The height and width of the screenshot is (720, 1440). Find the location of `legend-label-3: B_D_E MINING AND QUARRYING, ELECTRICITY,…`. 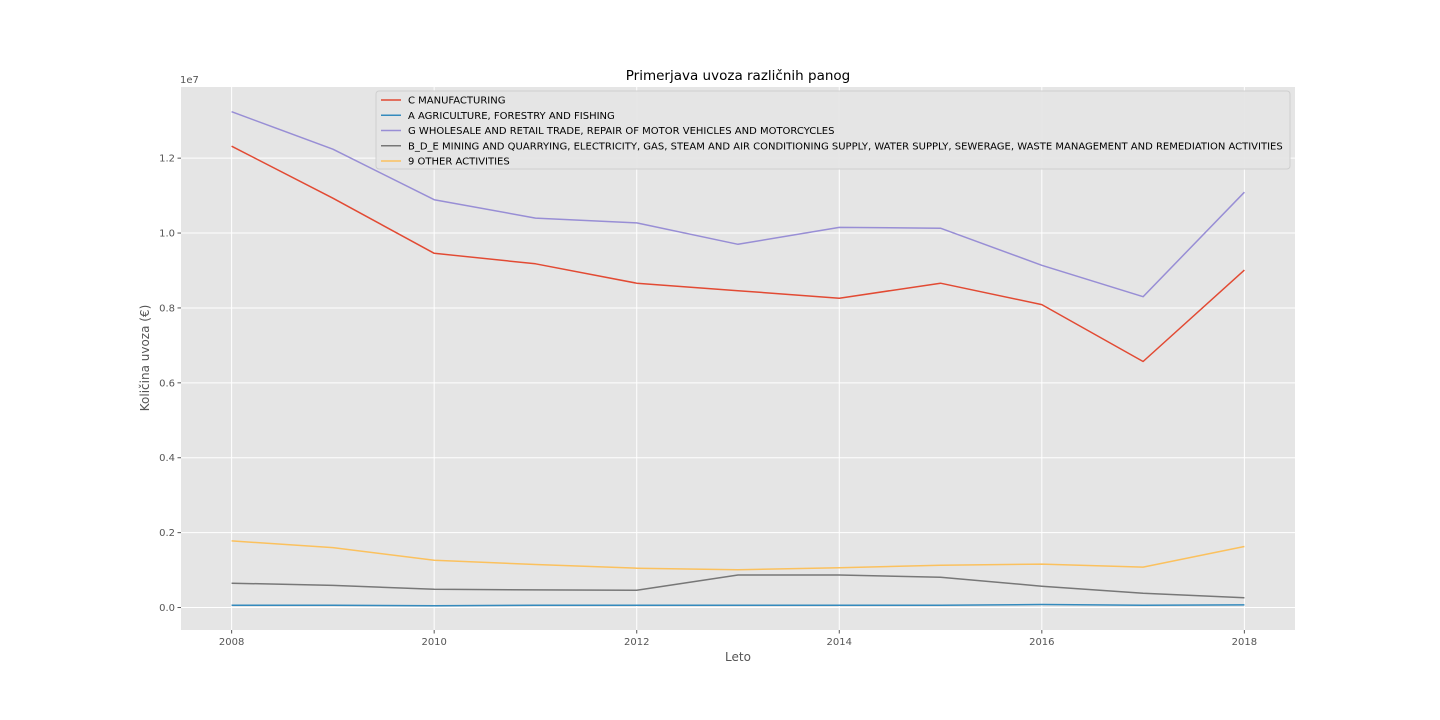

legend-label-3: B_D_E MINING AND QUARRYING, ELECTRICITY,… is located at coordinates (845, 146).